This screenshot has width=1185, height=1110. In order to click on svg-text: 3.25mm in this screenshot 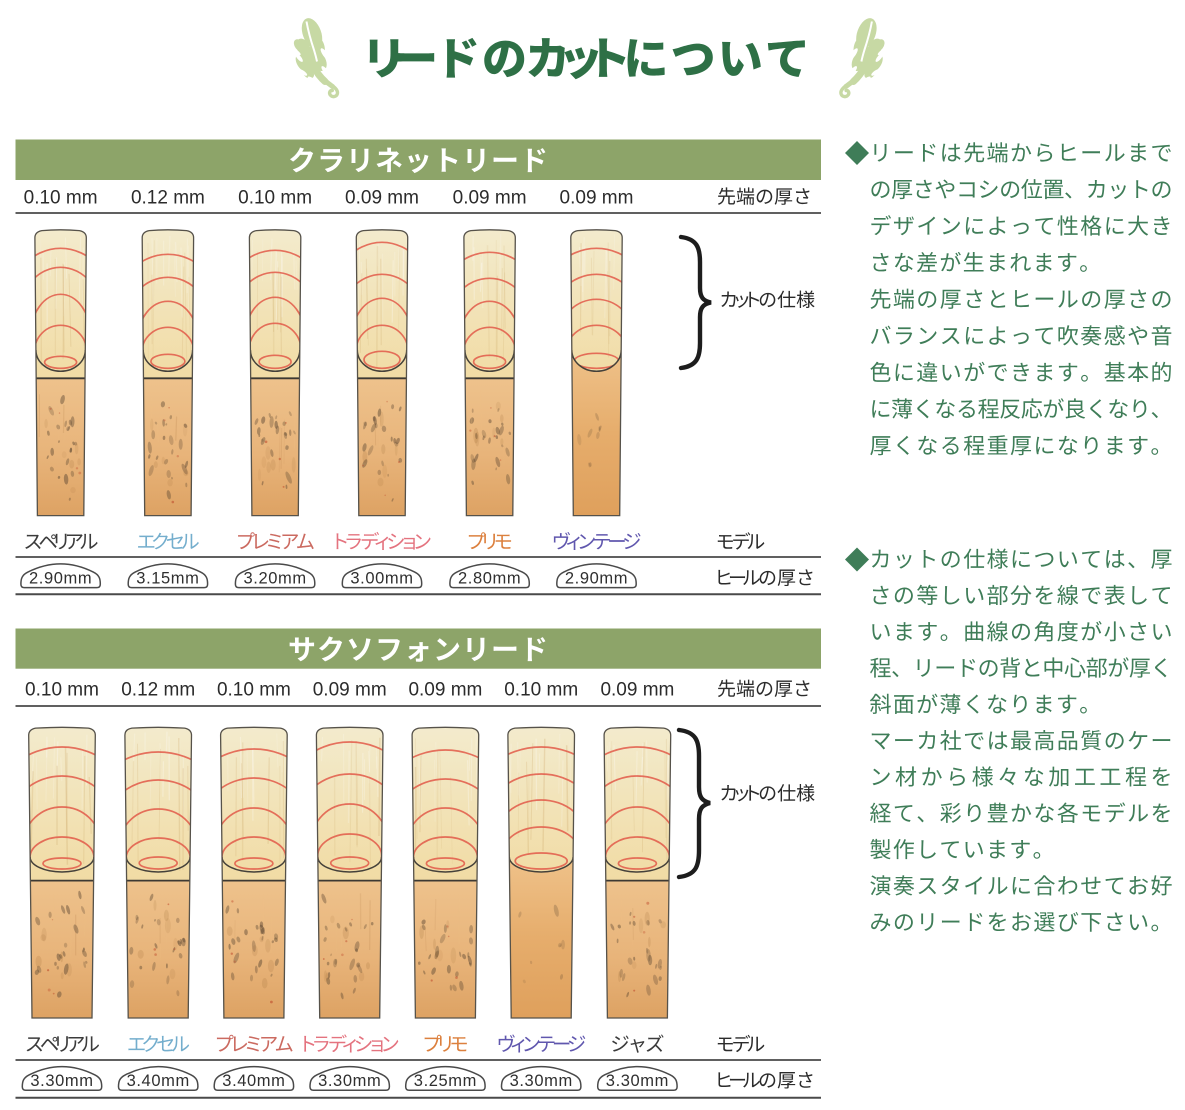, I will do `click(445, 1081)`.